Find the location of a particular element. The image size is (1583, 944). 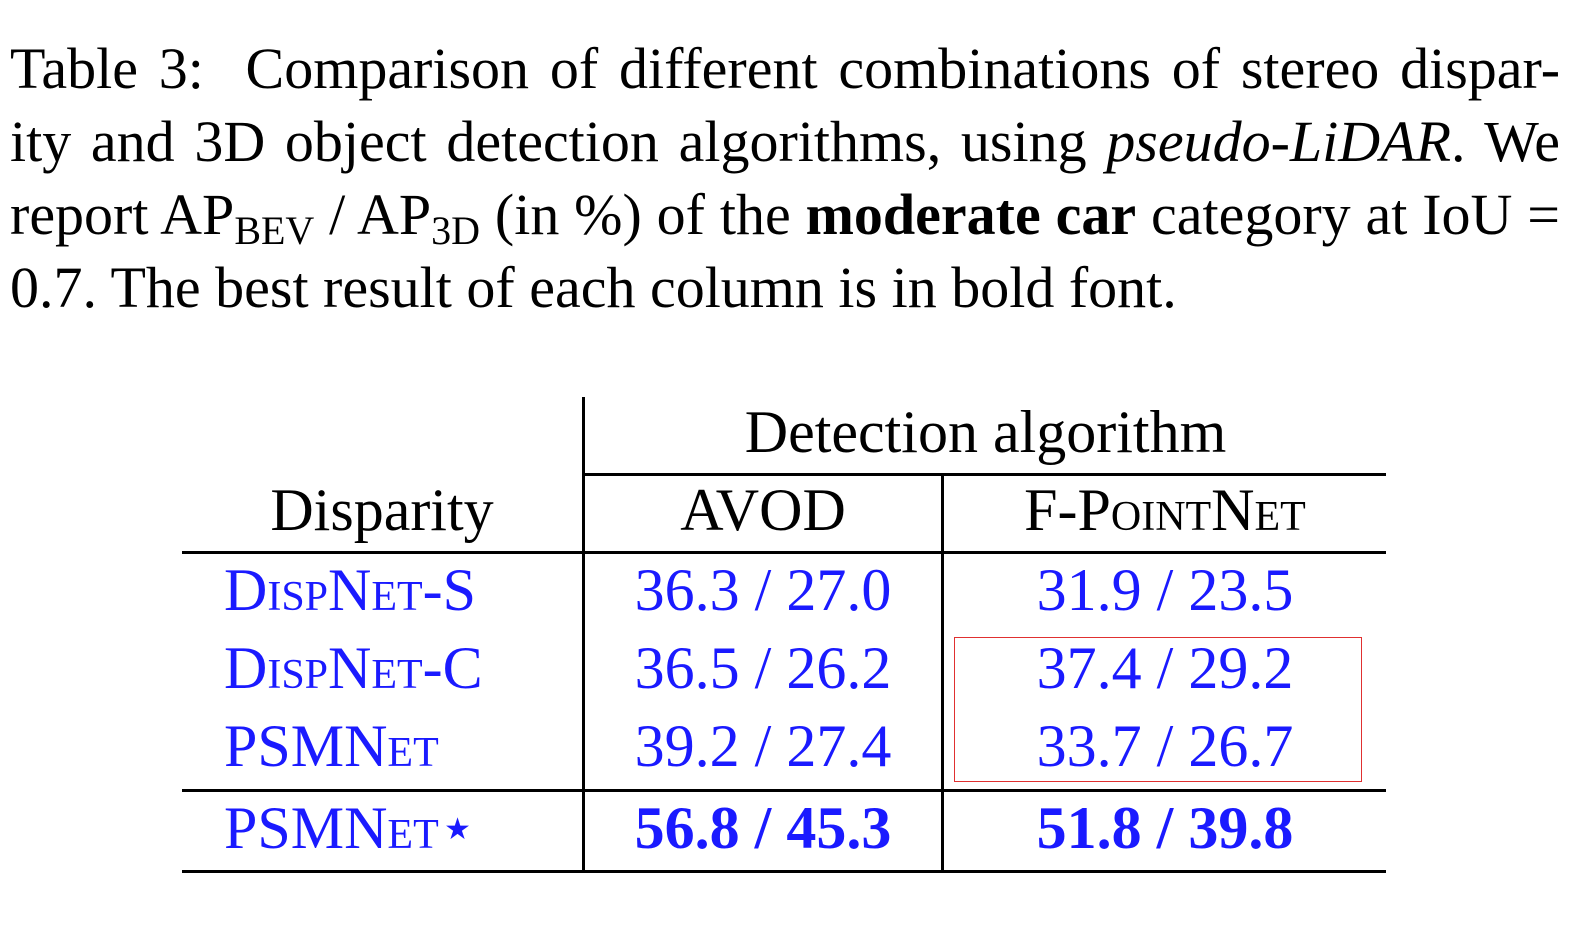

group-header: Detection algorithm is located at coordinates (985, 432).